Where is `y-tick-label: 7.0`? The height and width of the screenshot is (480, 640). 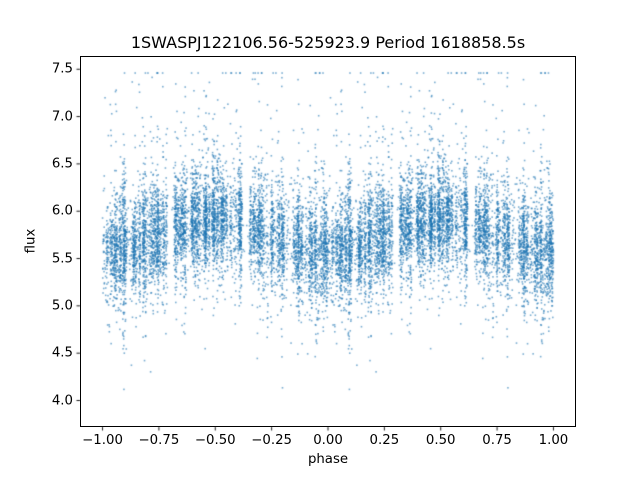 y-tick-label: 7.0 is located at coordinates (62, 117).